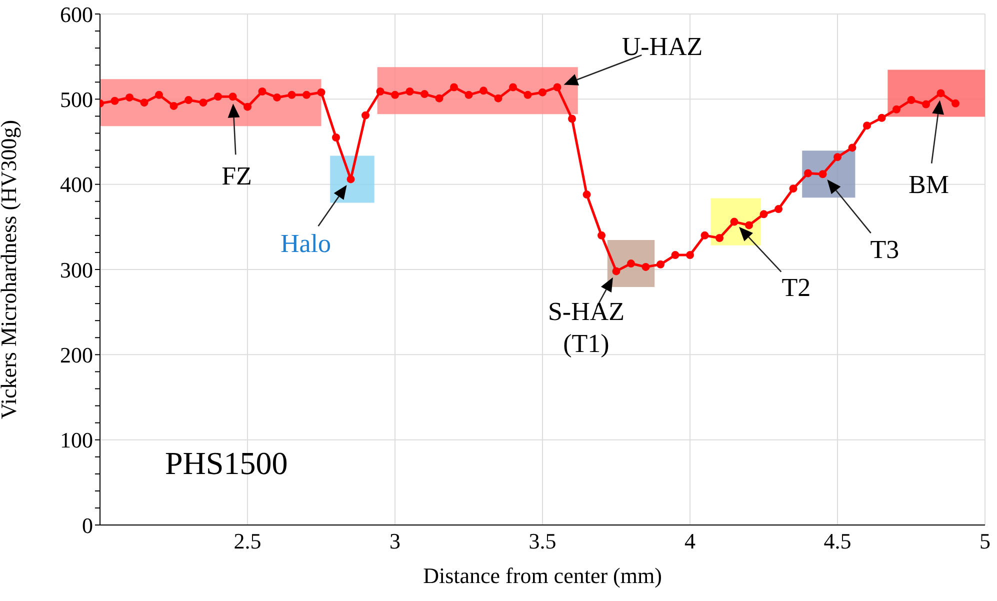  Describe the element at coordinates (76, 185) in the screenshot. I see `y-tick-label: 400` at that location.